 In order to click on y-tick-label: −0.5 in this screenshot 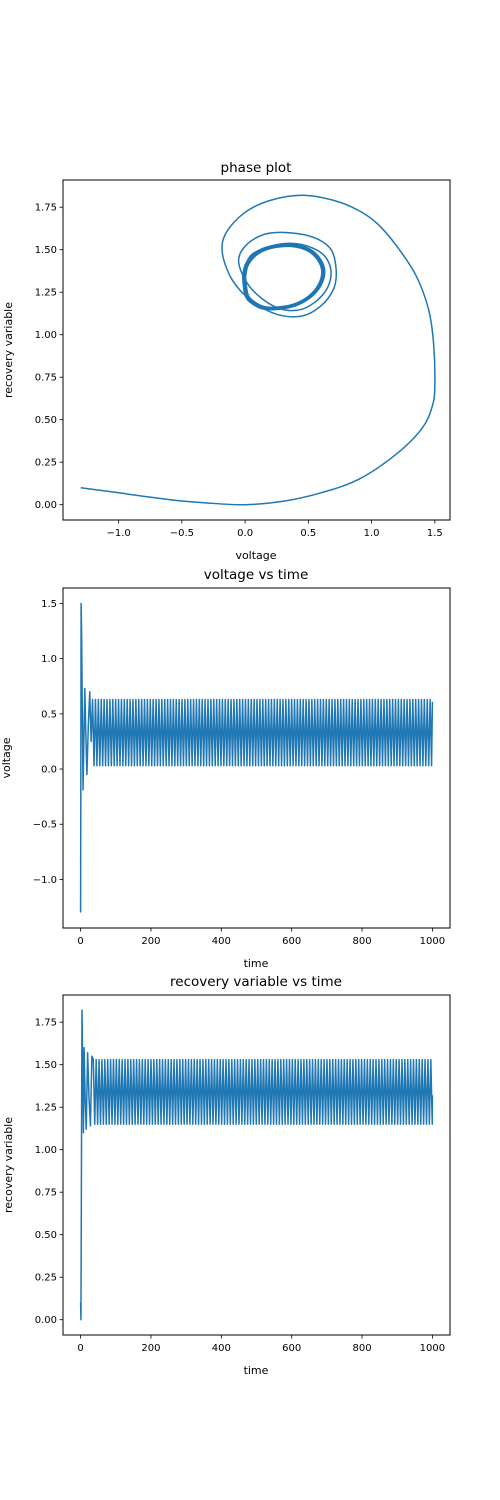, I will do `click(45, 825)`.